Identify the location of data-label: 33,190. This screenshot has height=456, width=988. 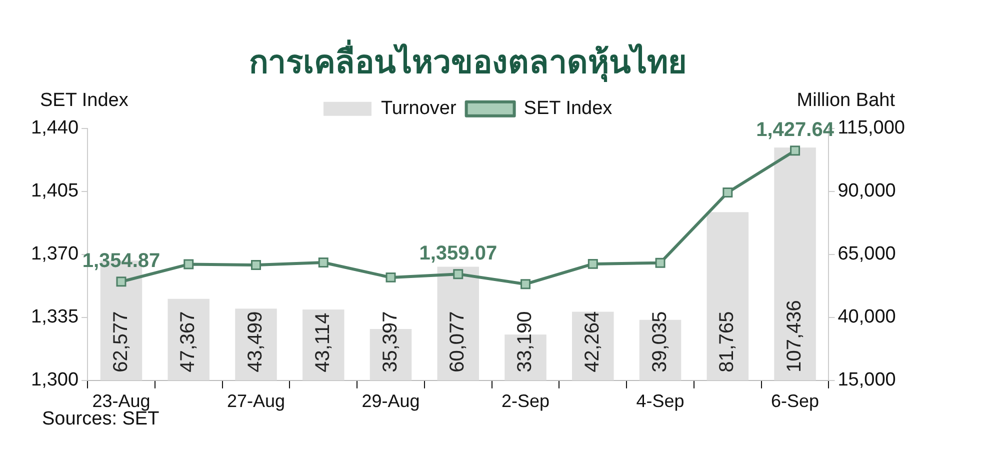
(525, 341).